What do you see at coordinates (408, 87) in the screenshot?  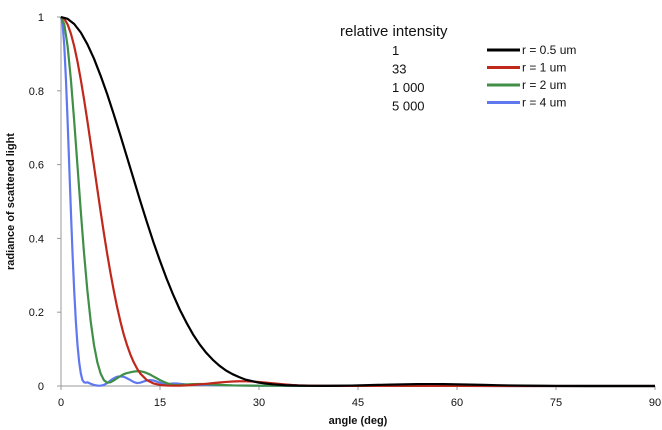 I see `annotation-value: 1 000` at bounding box center [408, 87].